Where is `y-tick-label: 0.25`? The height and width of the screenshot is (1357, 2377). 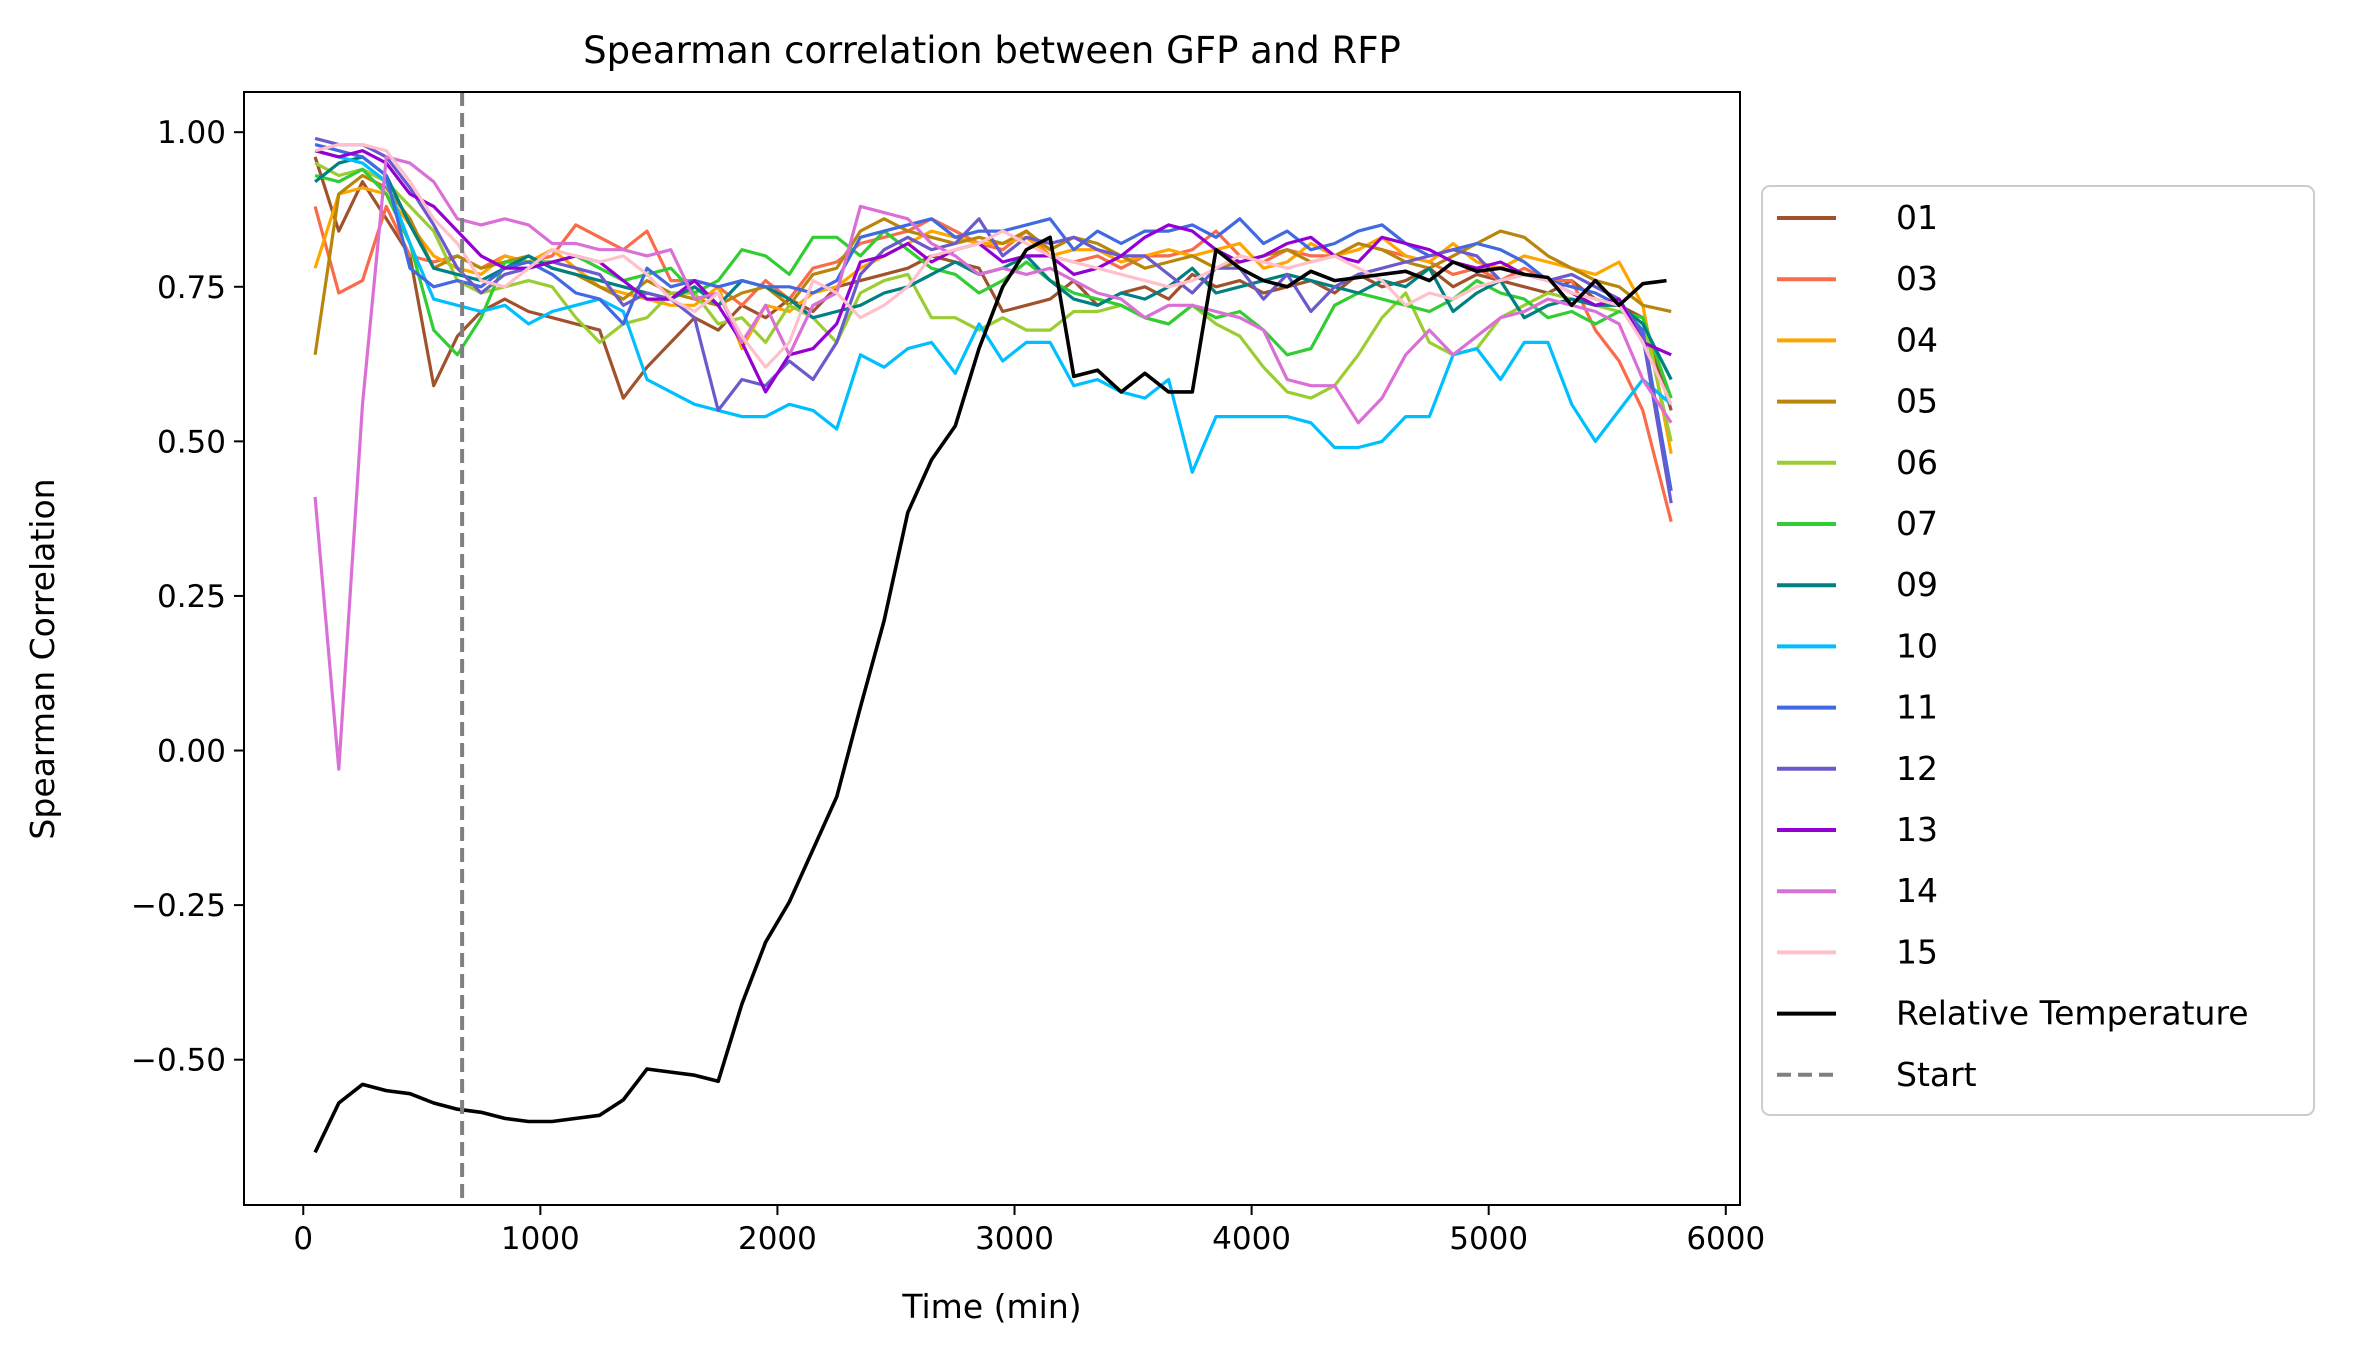 y-tick-label: 0.25 is located at coordinates (191, 597).